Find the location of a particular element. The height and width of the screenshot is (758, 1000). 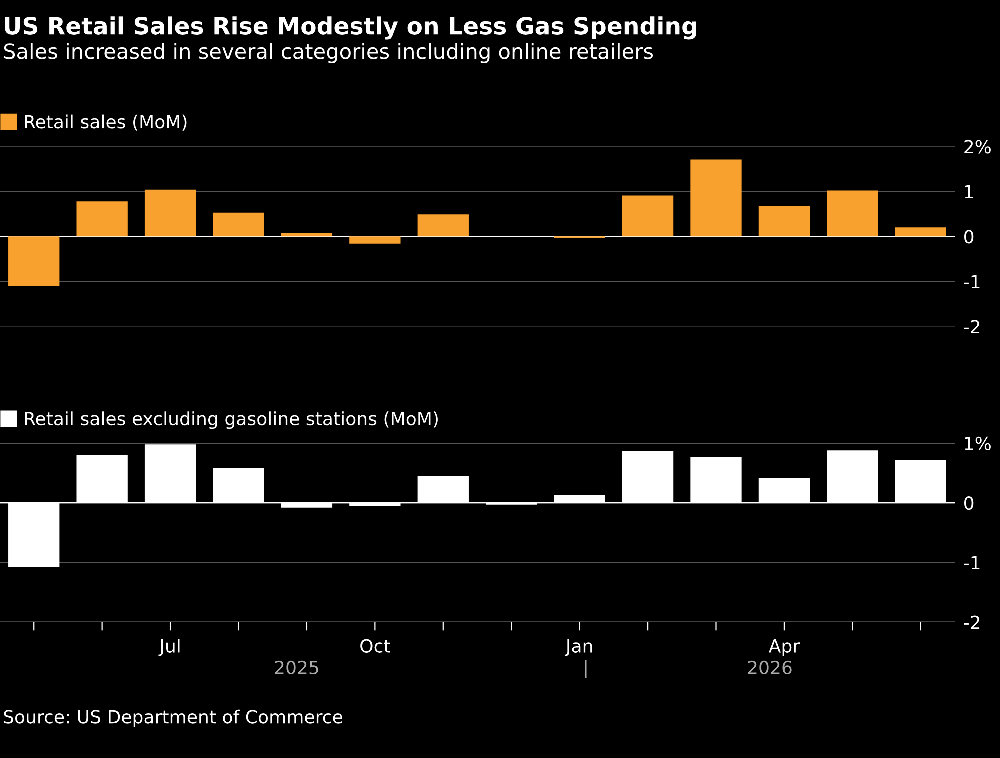

chart-subtitle: Sales increased in several categories including online retailers is located at coordinates (329, 53).